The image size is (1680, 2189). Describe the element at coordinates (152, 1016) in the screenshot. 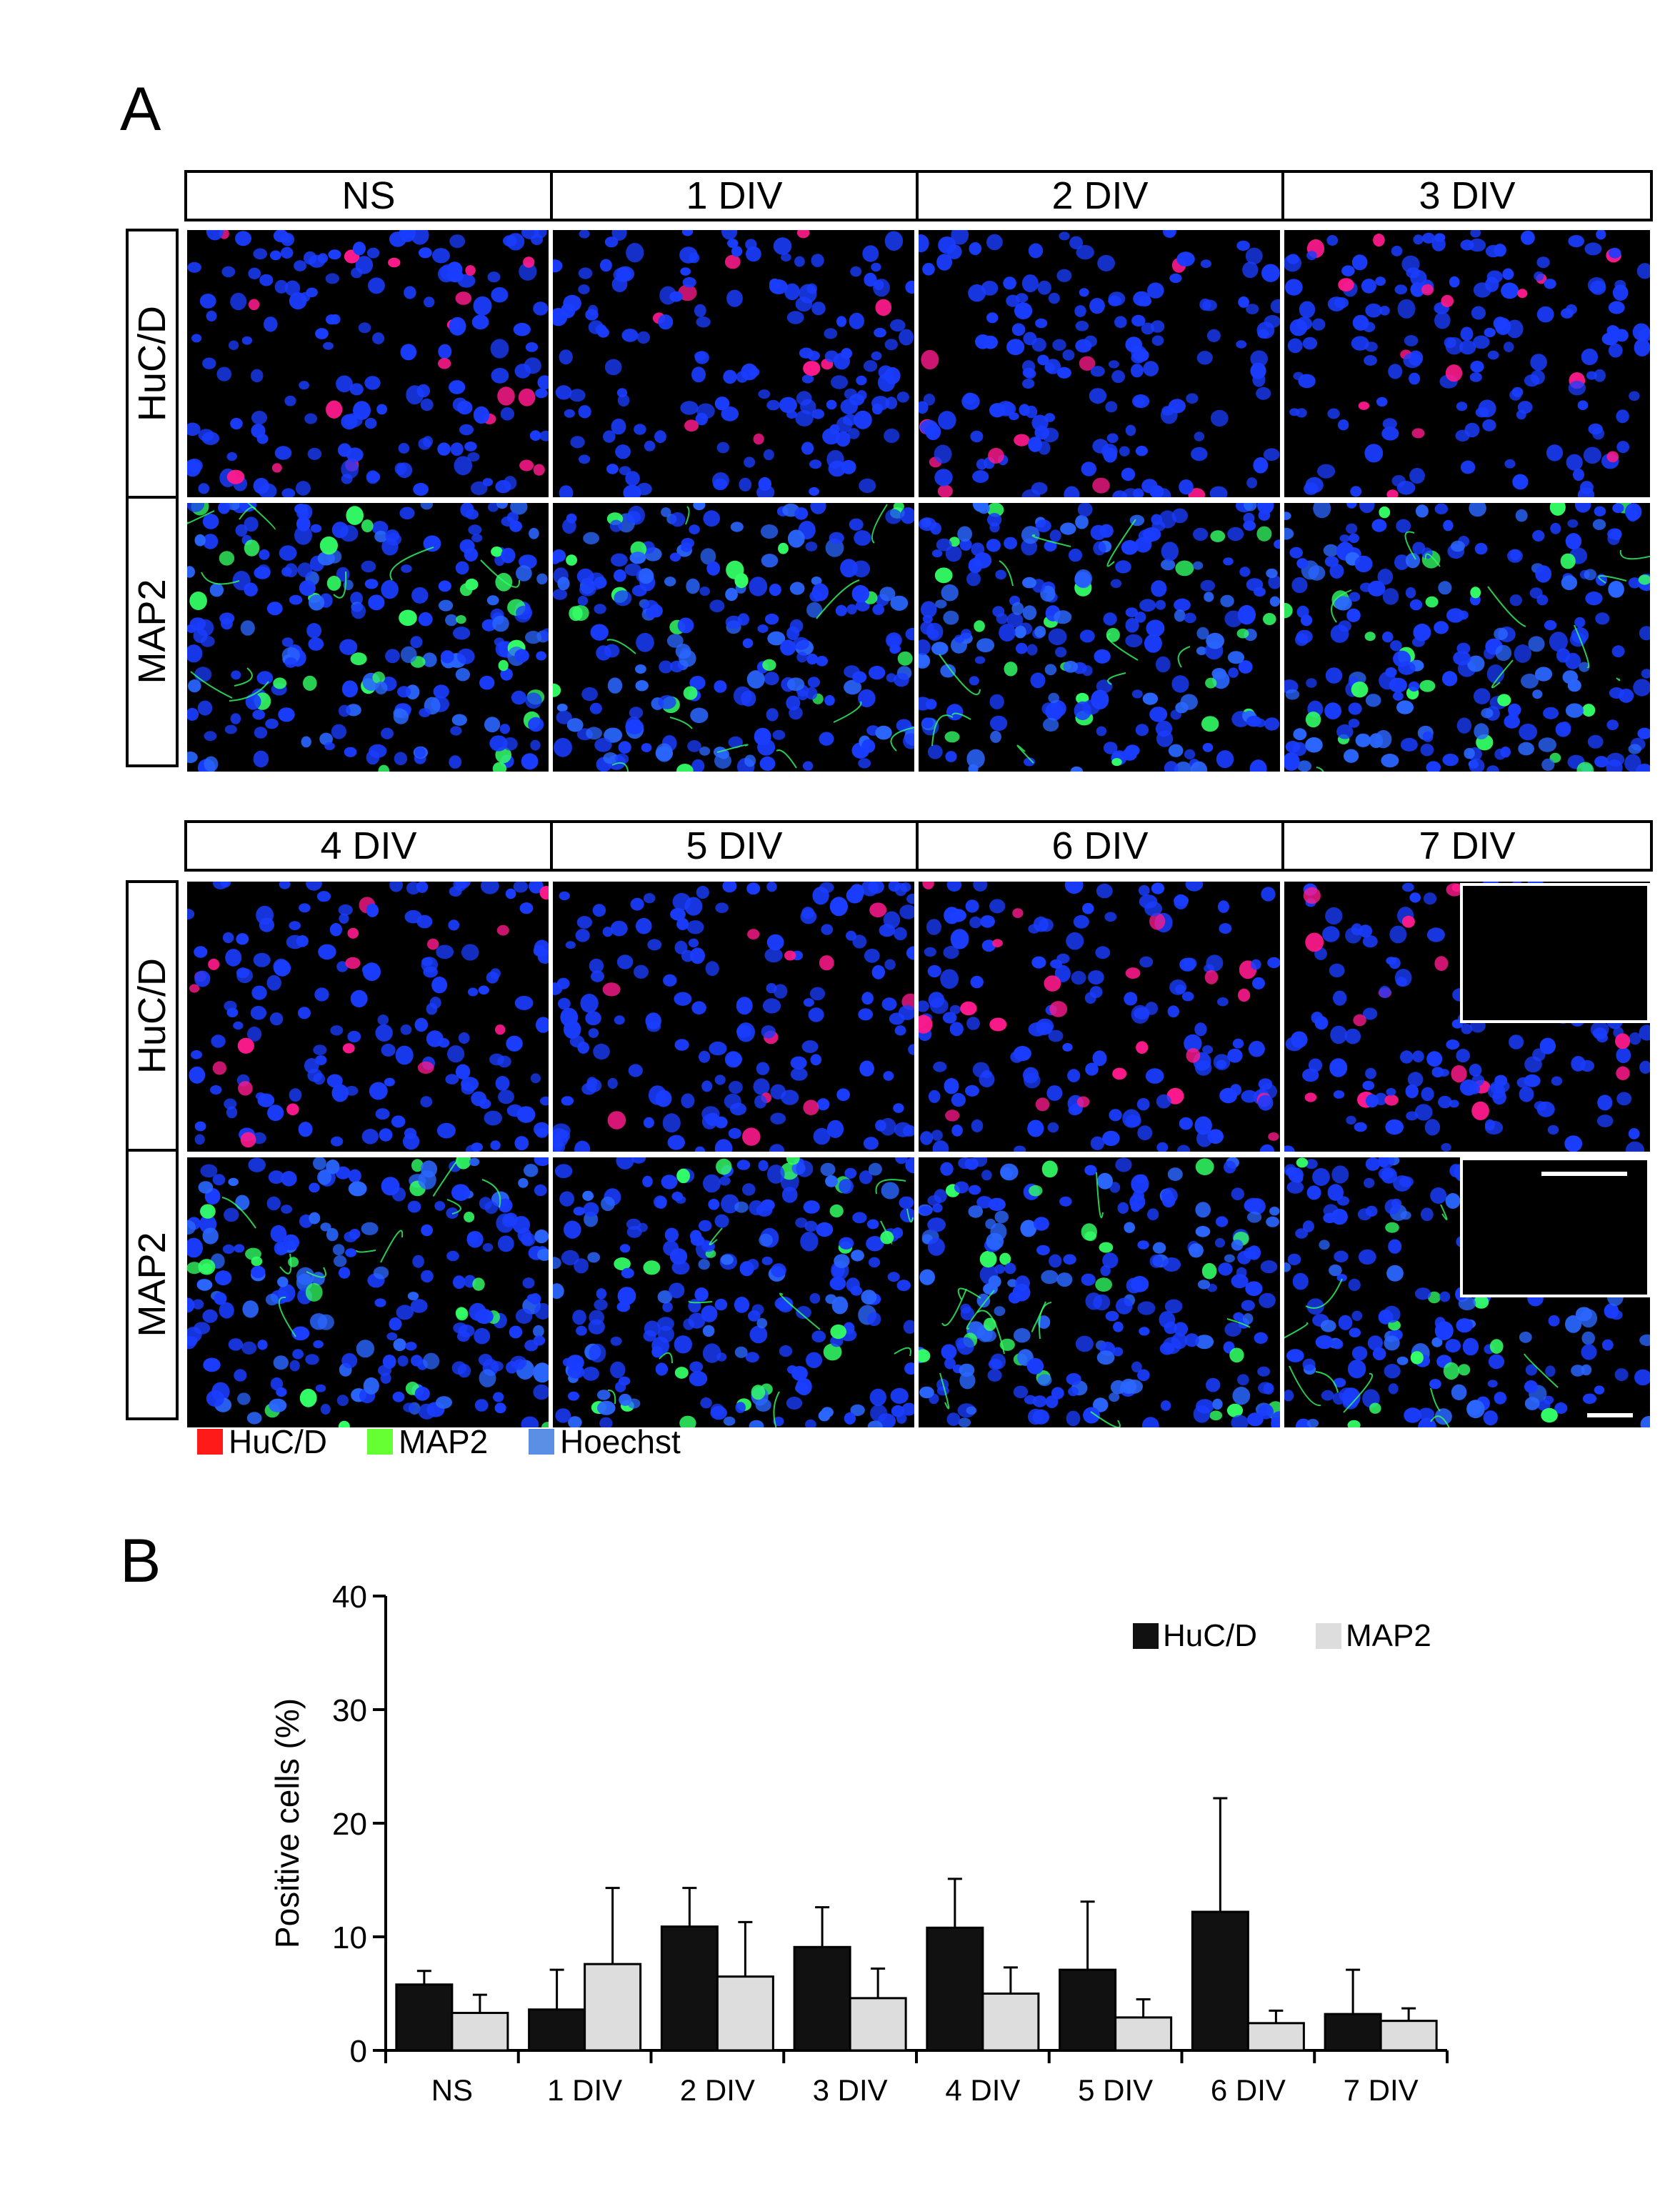

I see `row-label-hucd-bottom: HuC/D` at that location.